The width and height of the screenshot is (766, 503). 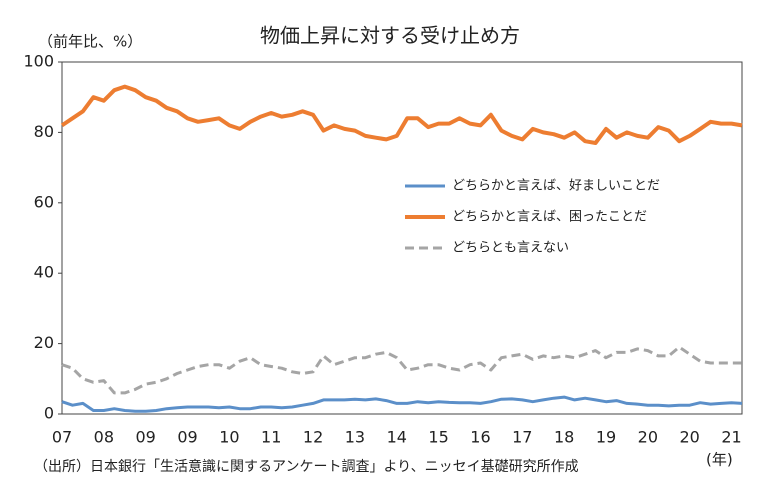 I want to click on x-tick-label: 15, so click(x=438, y=437).